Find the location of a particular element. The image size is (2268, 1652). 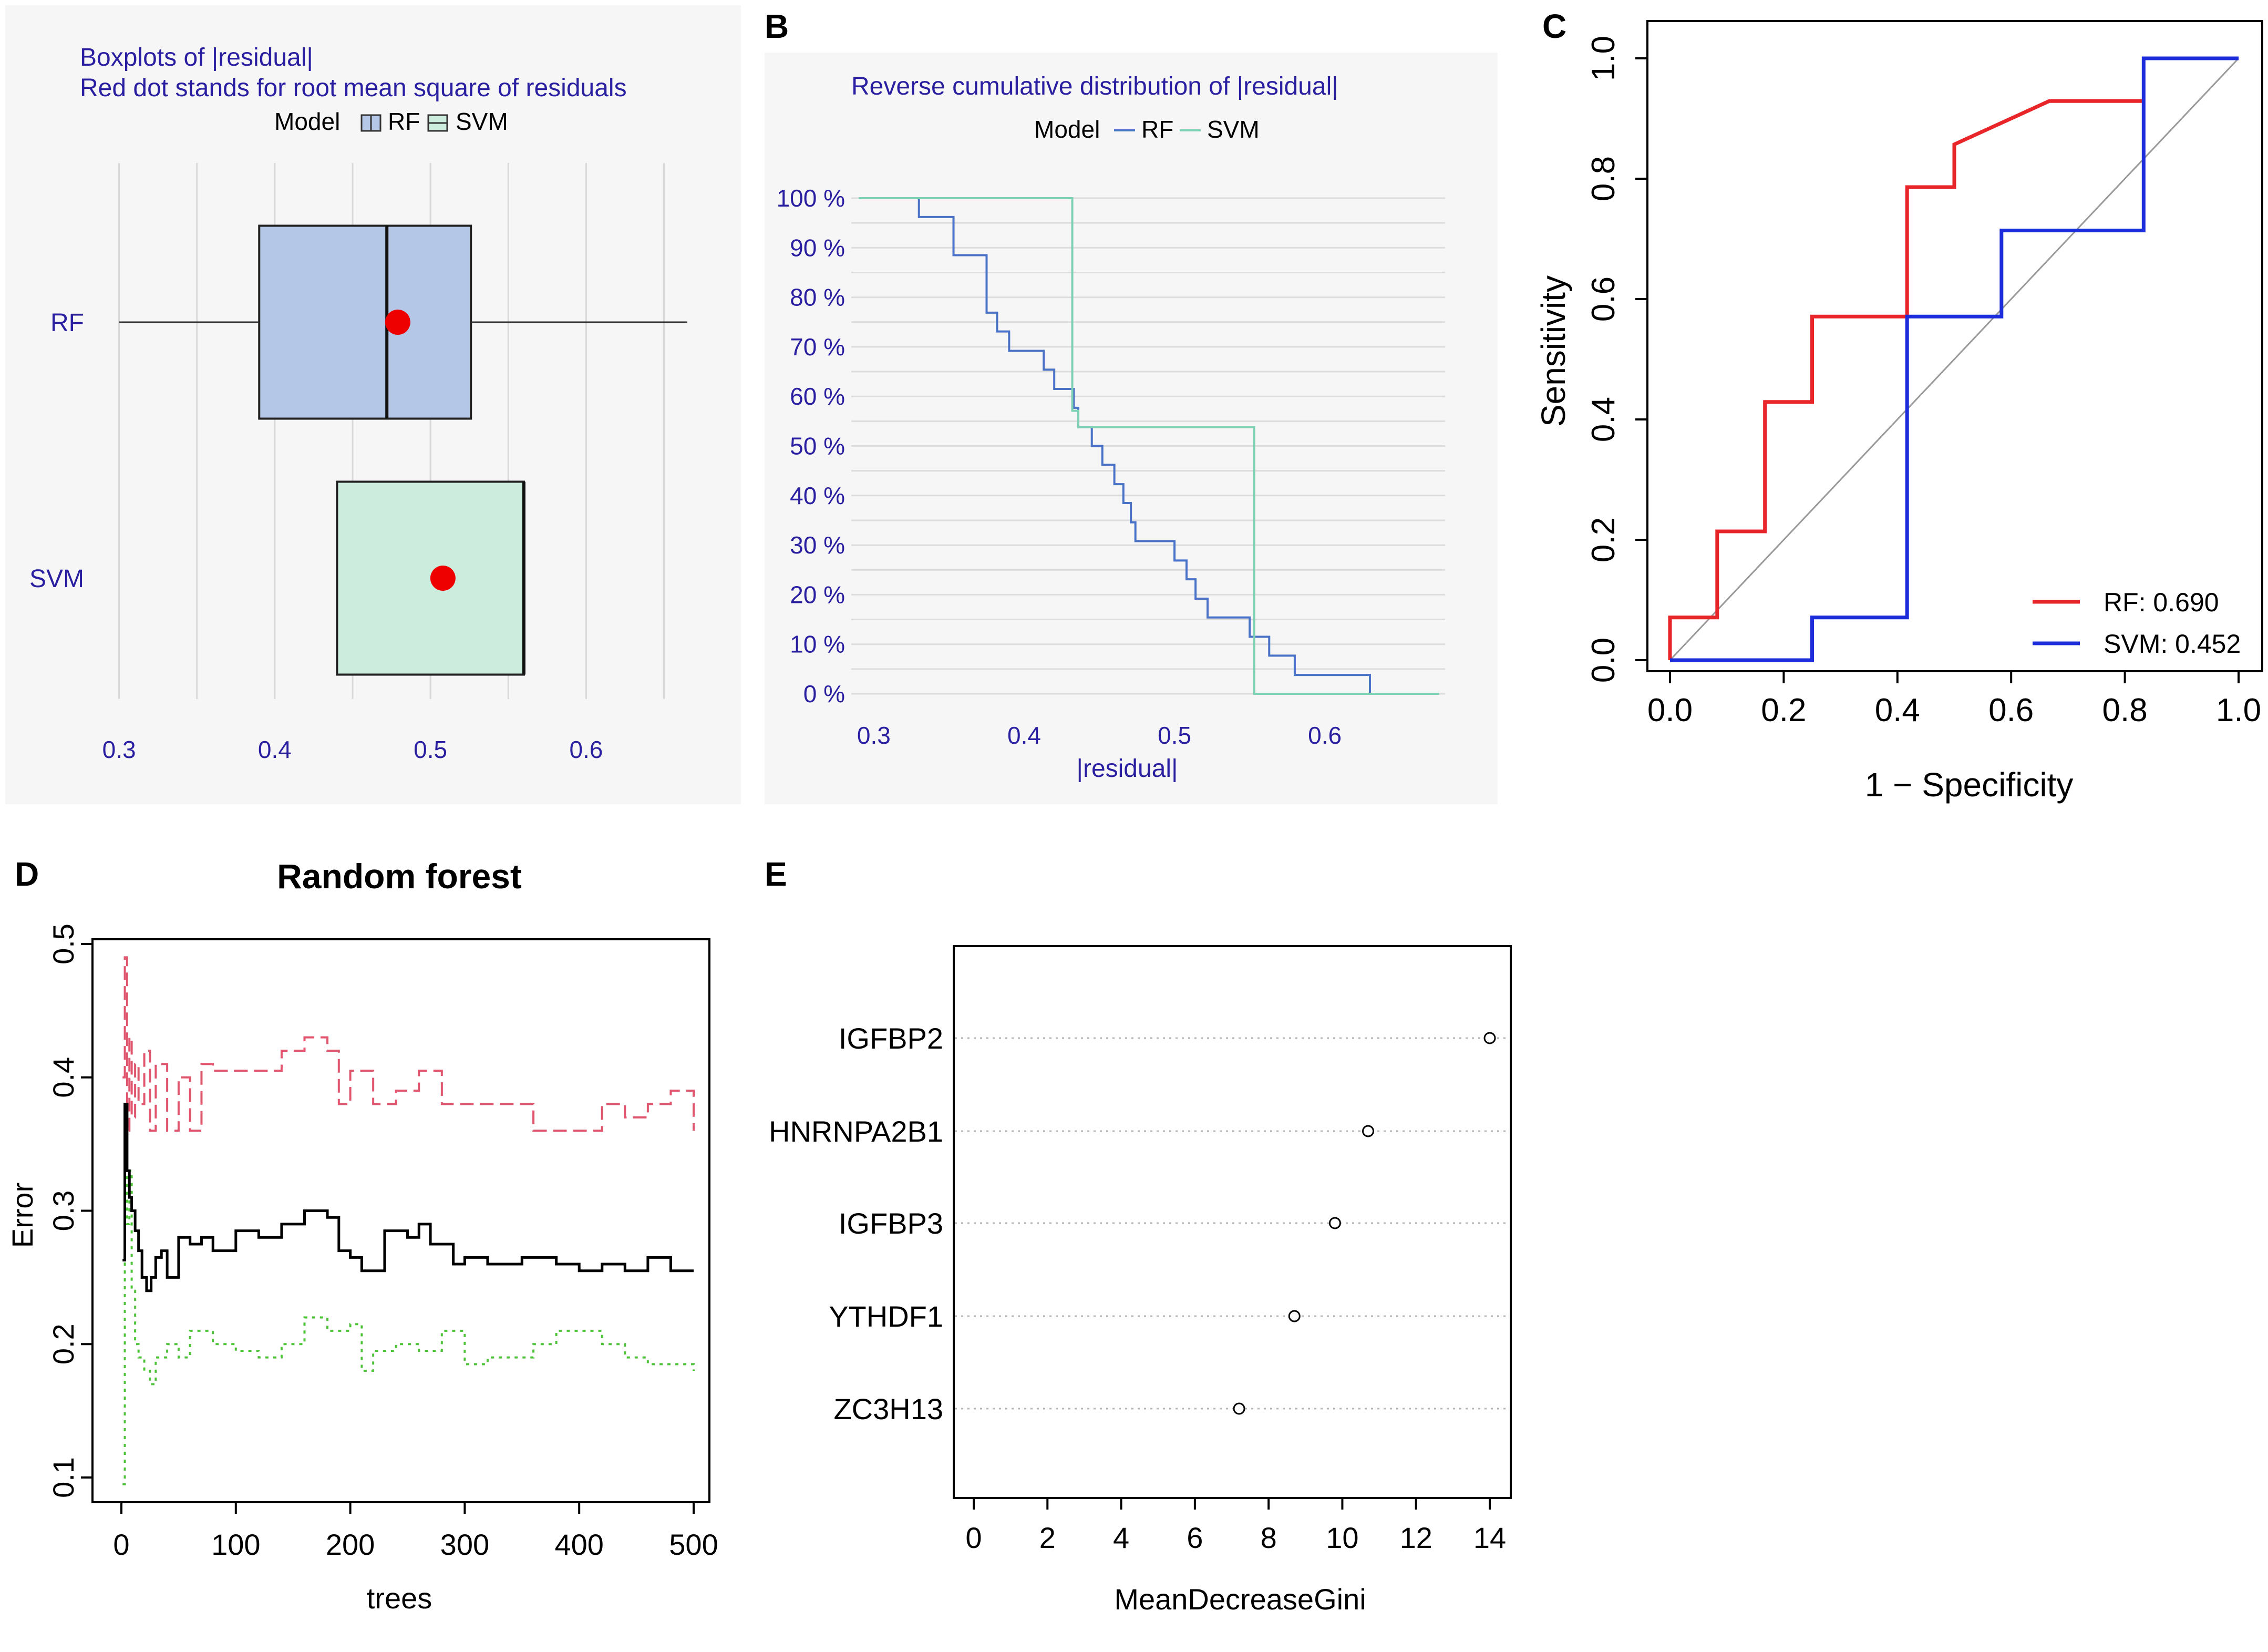

panel-e-x-tick-5: 10 is located at coordinates (1342, 1537).